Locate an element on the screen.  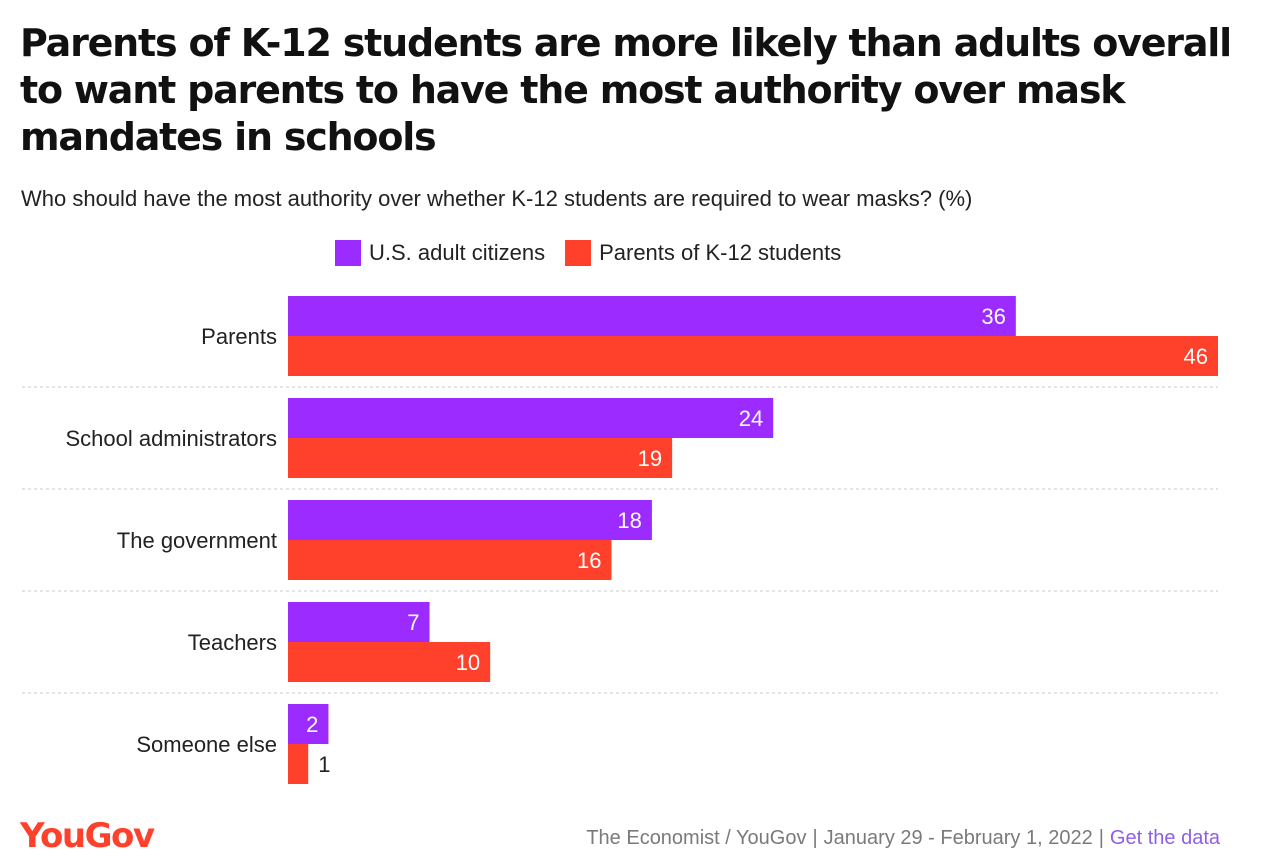
get-data-link: Get the data is located at coordinates (1164, 838).